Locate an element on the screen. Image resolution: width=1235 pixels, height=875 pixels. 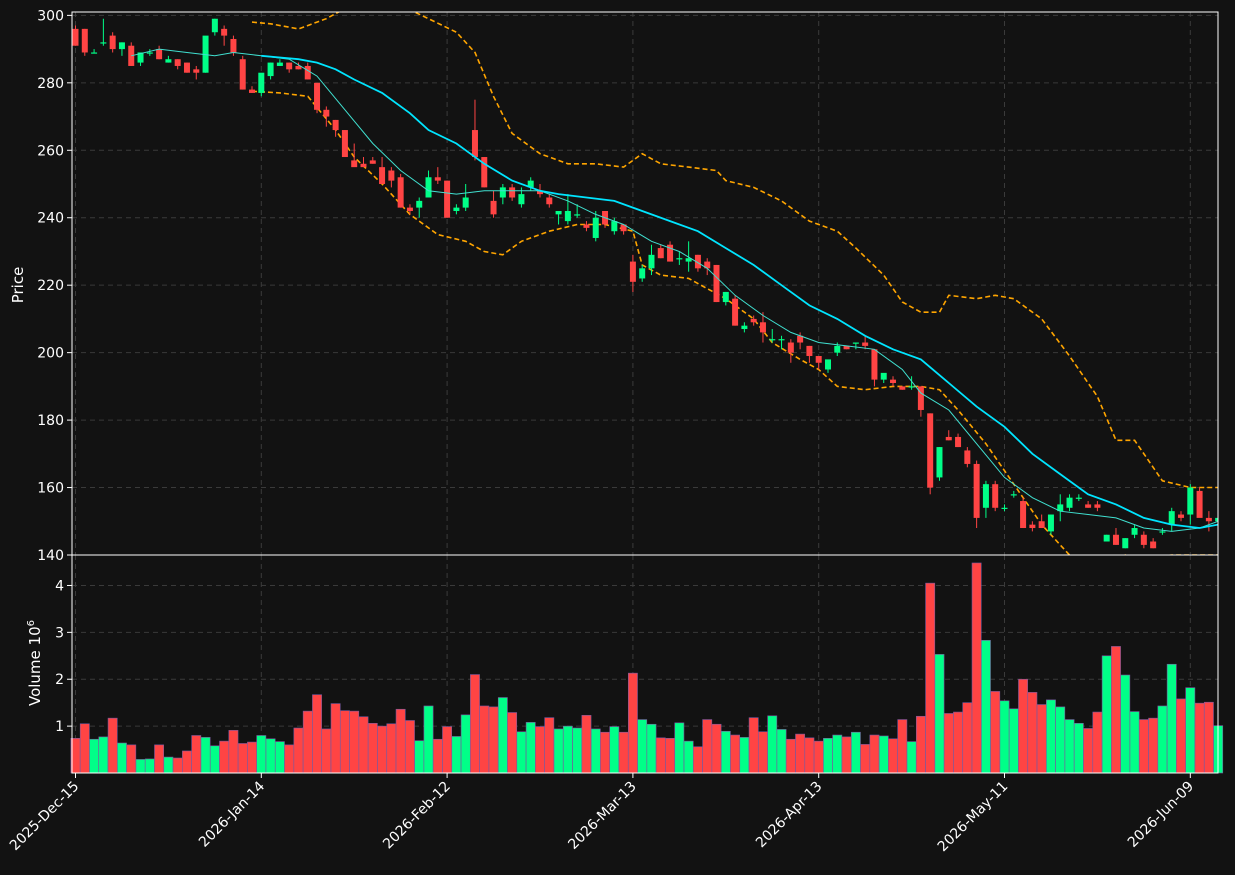
price-tick-label: 200 is located at coordinates (50, 354).